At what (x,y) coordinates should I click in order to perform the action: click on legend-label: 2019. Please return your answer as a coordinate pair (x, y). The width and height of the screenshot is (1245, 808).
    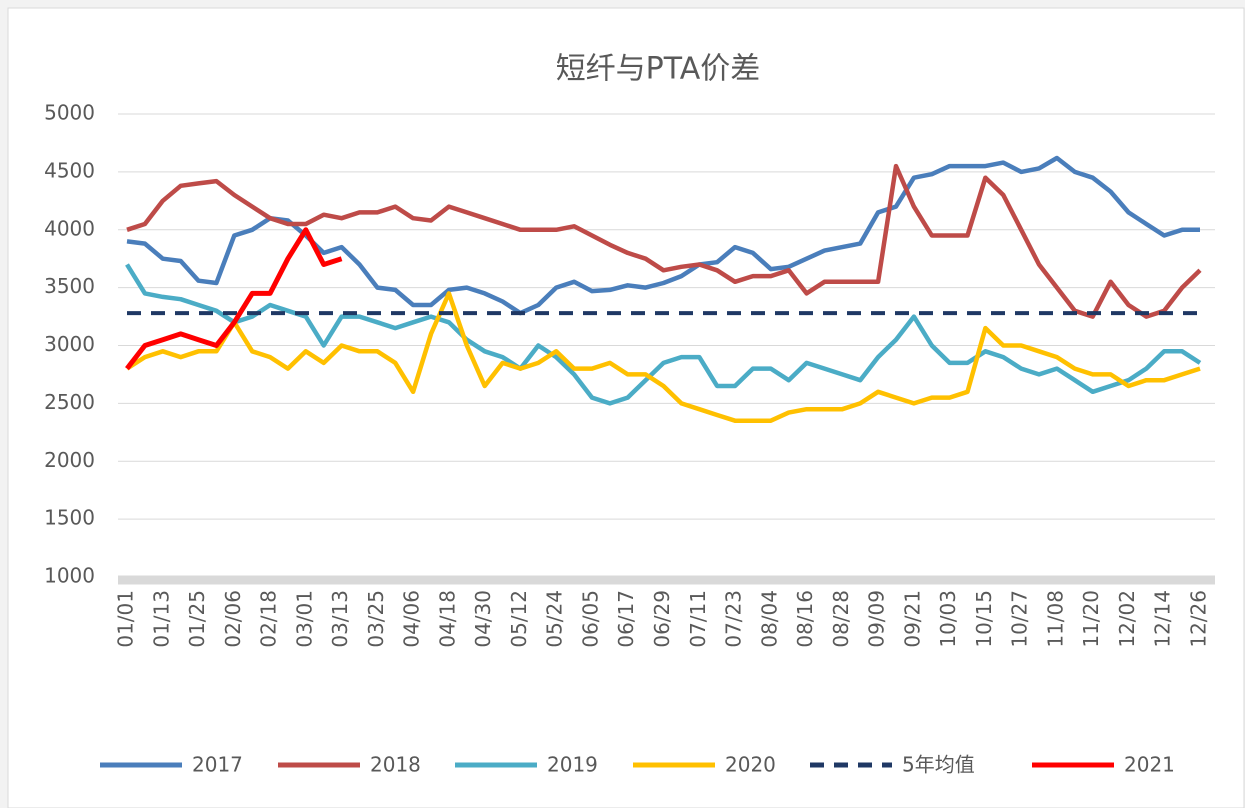
    Looking at the image, I should click on (572, 765).